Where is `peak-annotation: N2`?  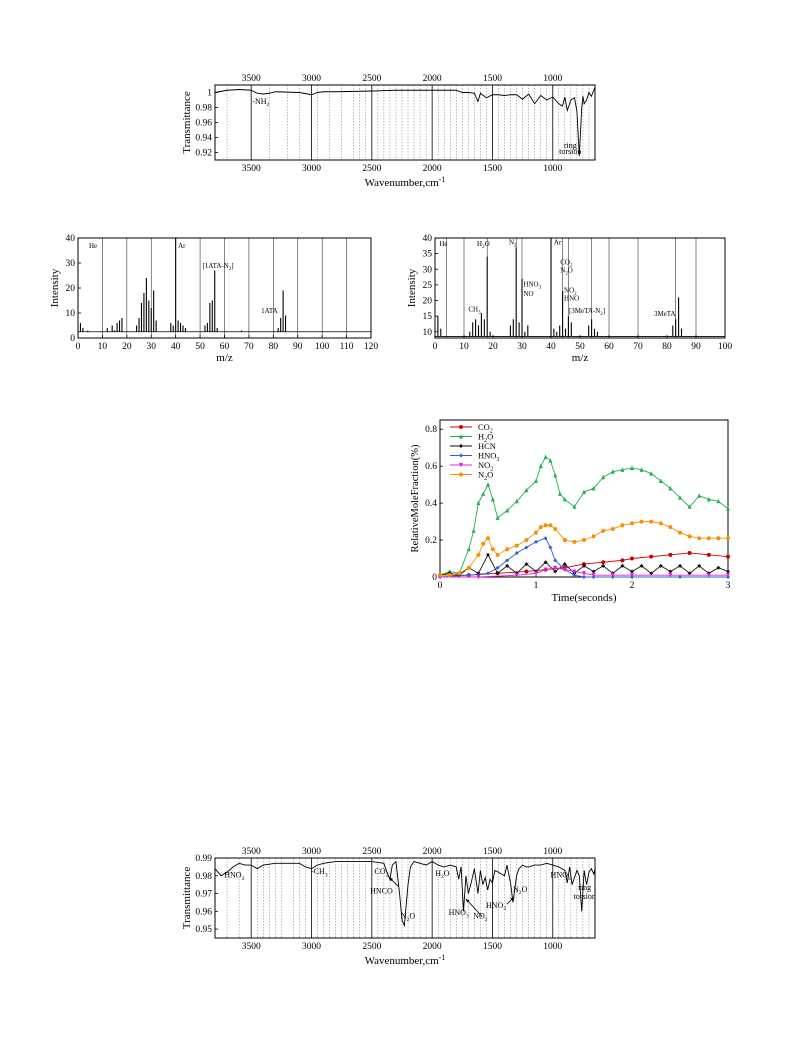
peak-annotation: N2 is located at coordinates (513, 243).